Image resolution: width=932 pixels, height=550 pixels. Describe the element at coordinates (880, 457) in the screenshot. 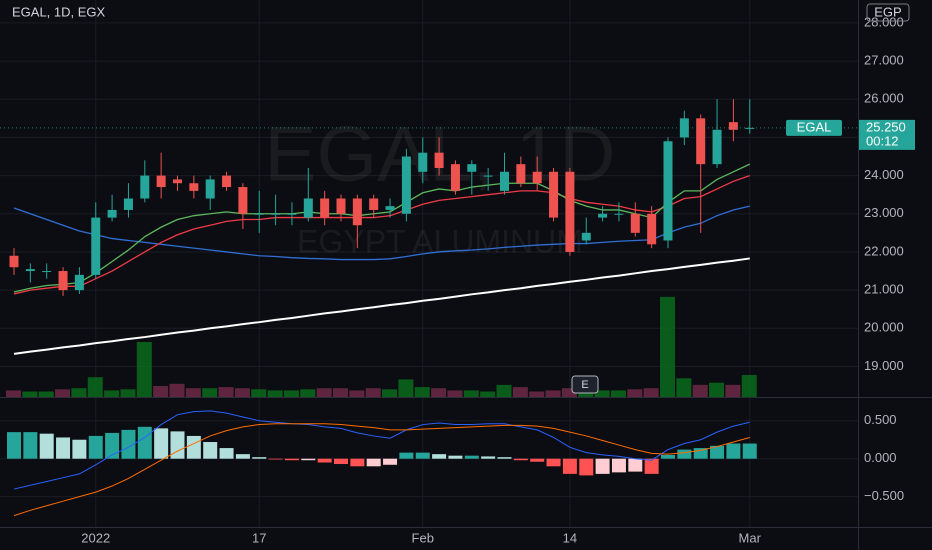

I see `y-tick-label: 0.000` at that location.